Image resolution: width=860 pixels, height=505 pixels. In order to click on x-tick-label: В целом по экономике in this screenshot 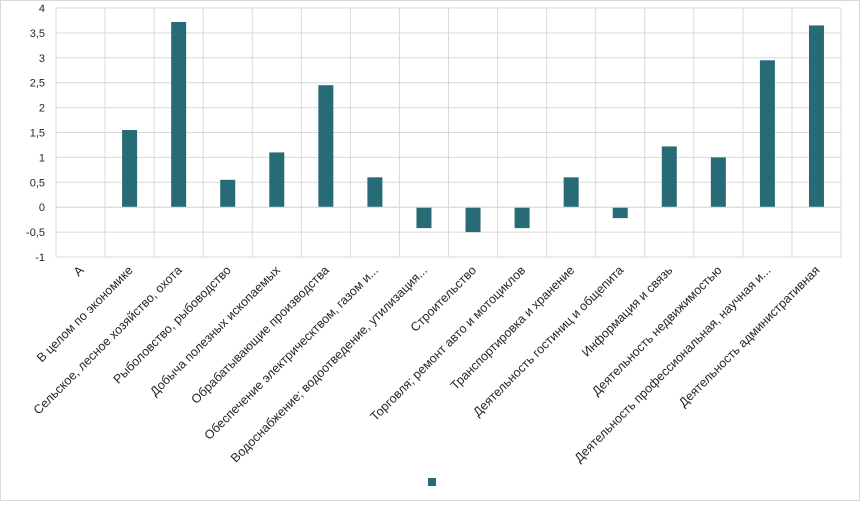, I will do `click(85, 314)`.